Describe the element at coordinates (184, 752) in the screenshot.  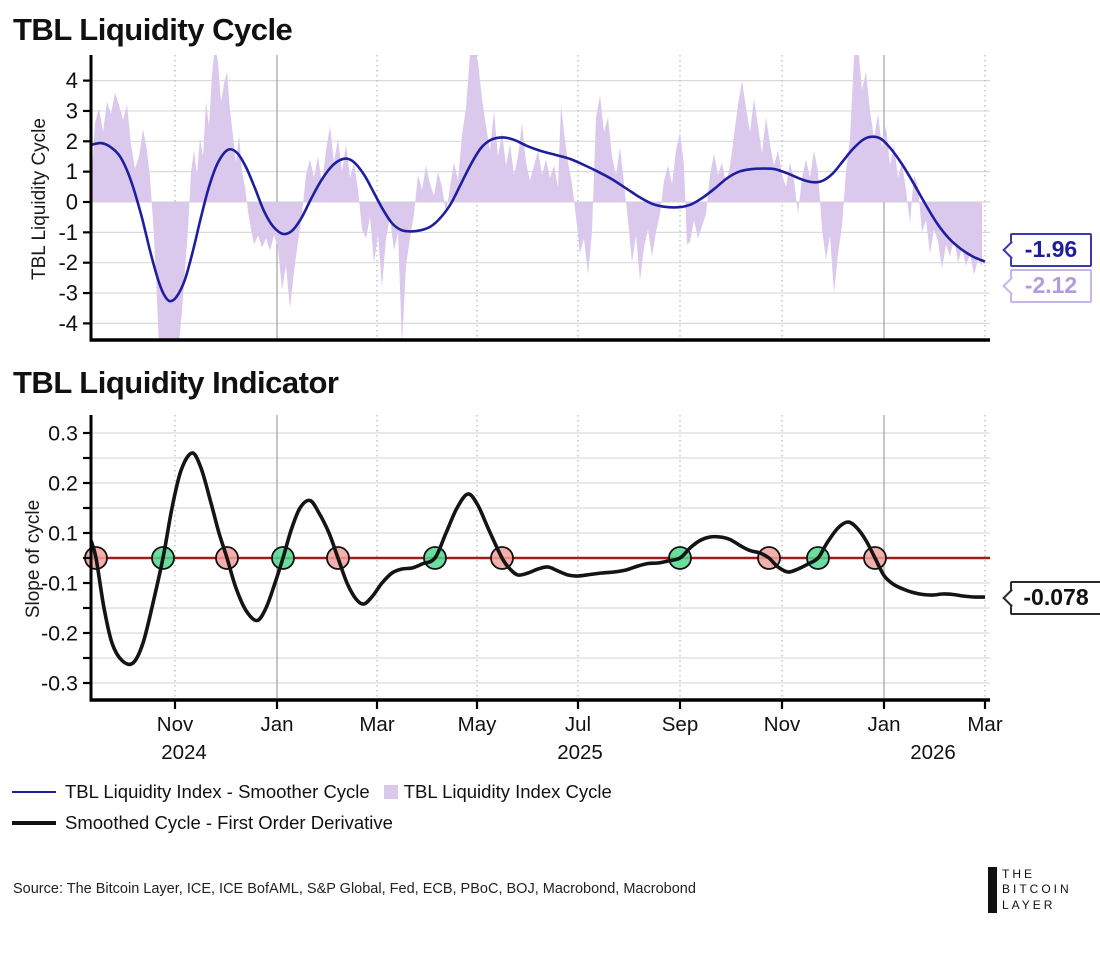
I see `svg-text: 2024` at that location.